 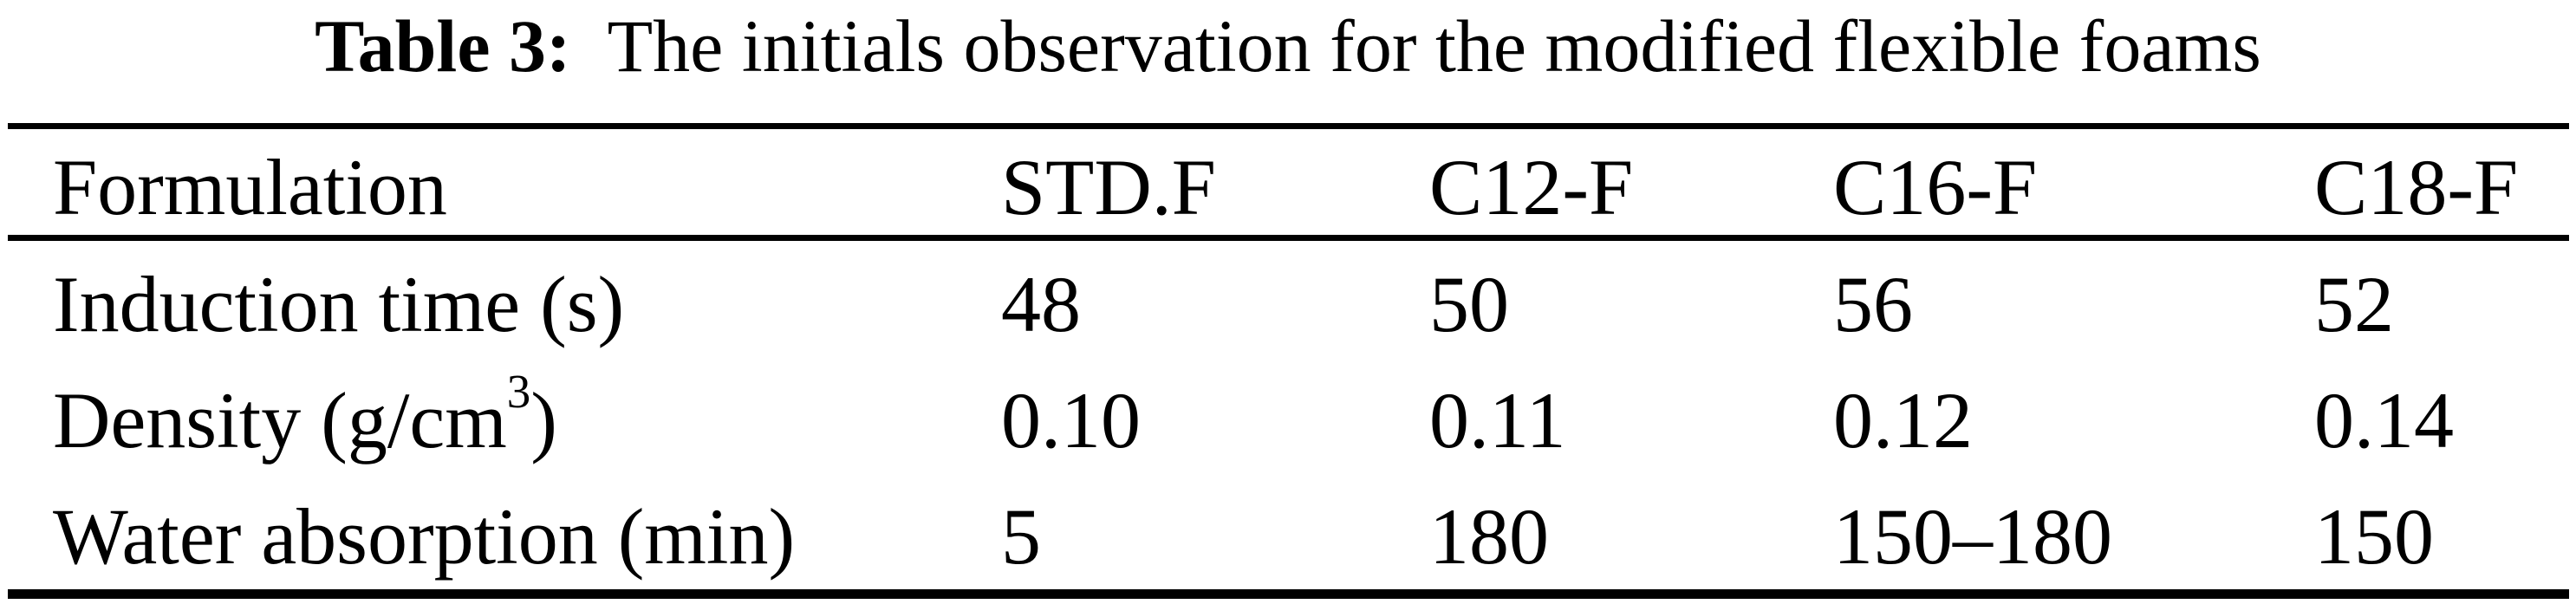 I want to click on header-cell-c12f: C12-F, so click(x=1531, y=187).